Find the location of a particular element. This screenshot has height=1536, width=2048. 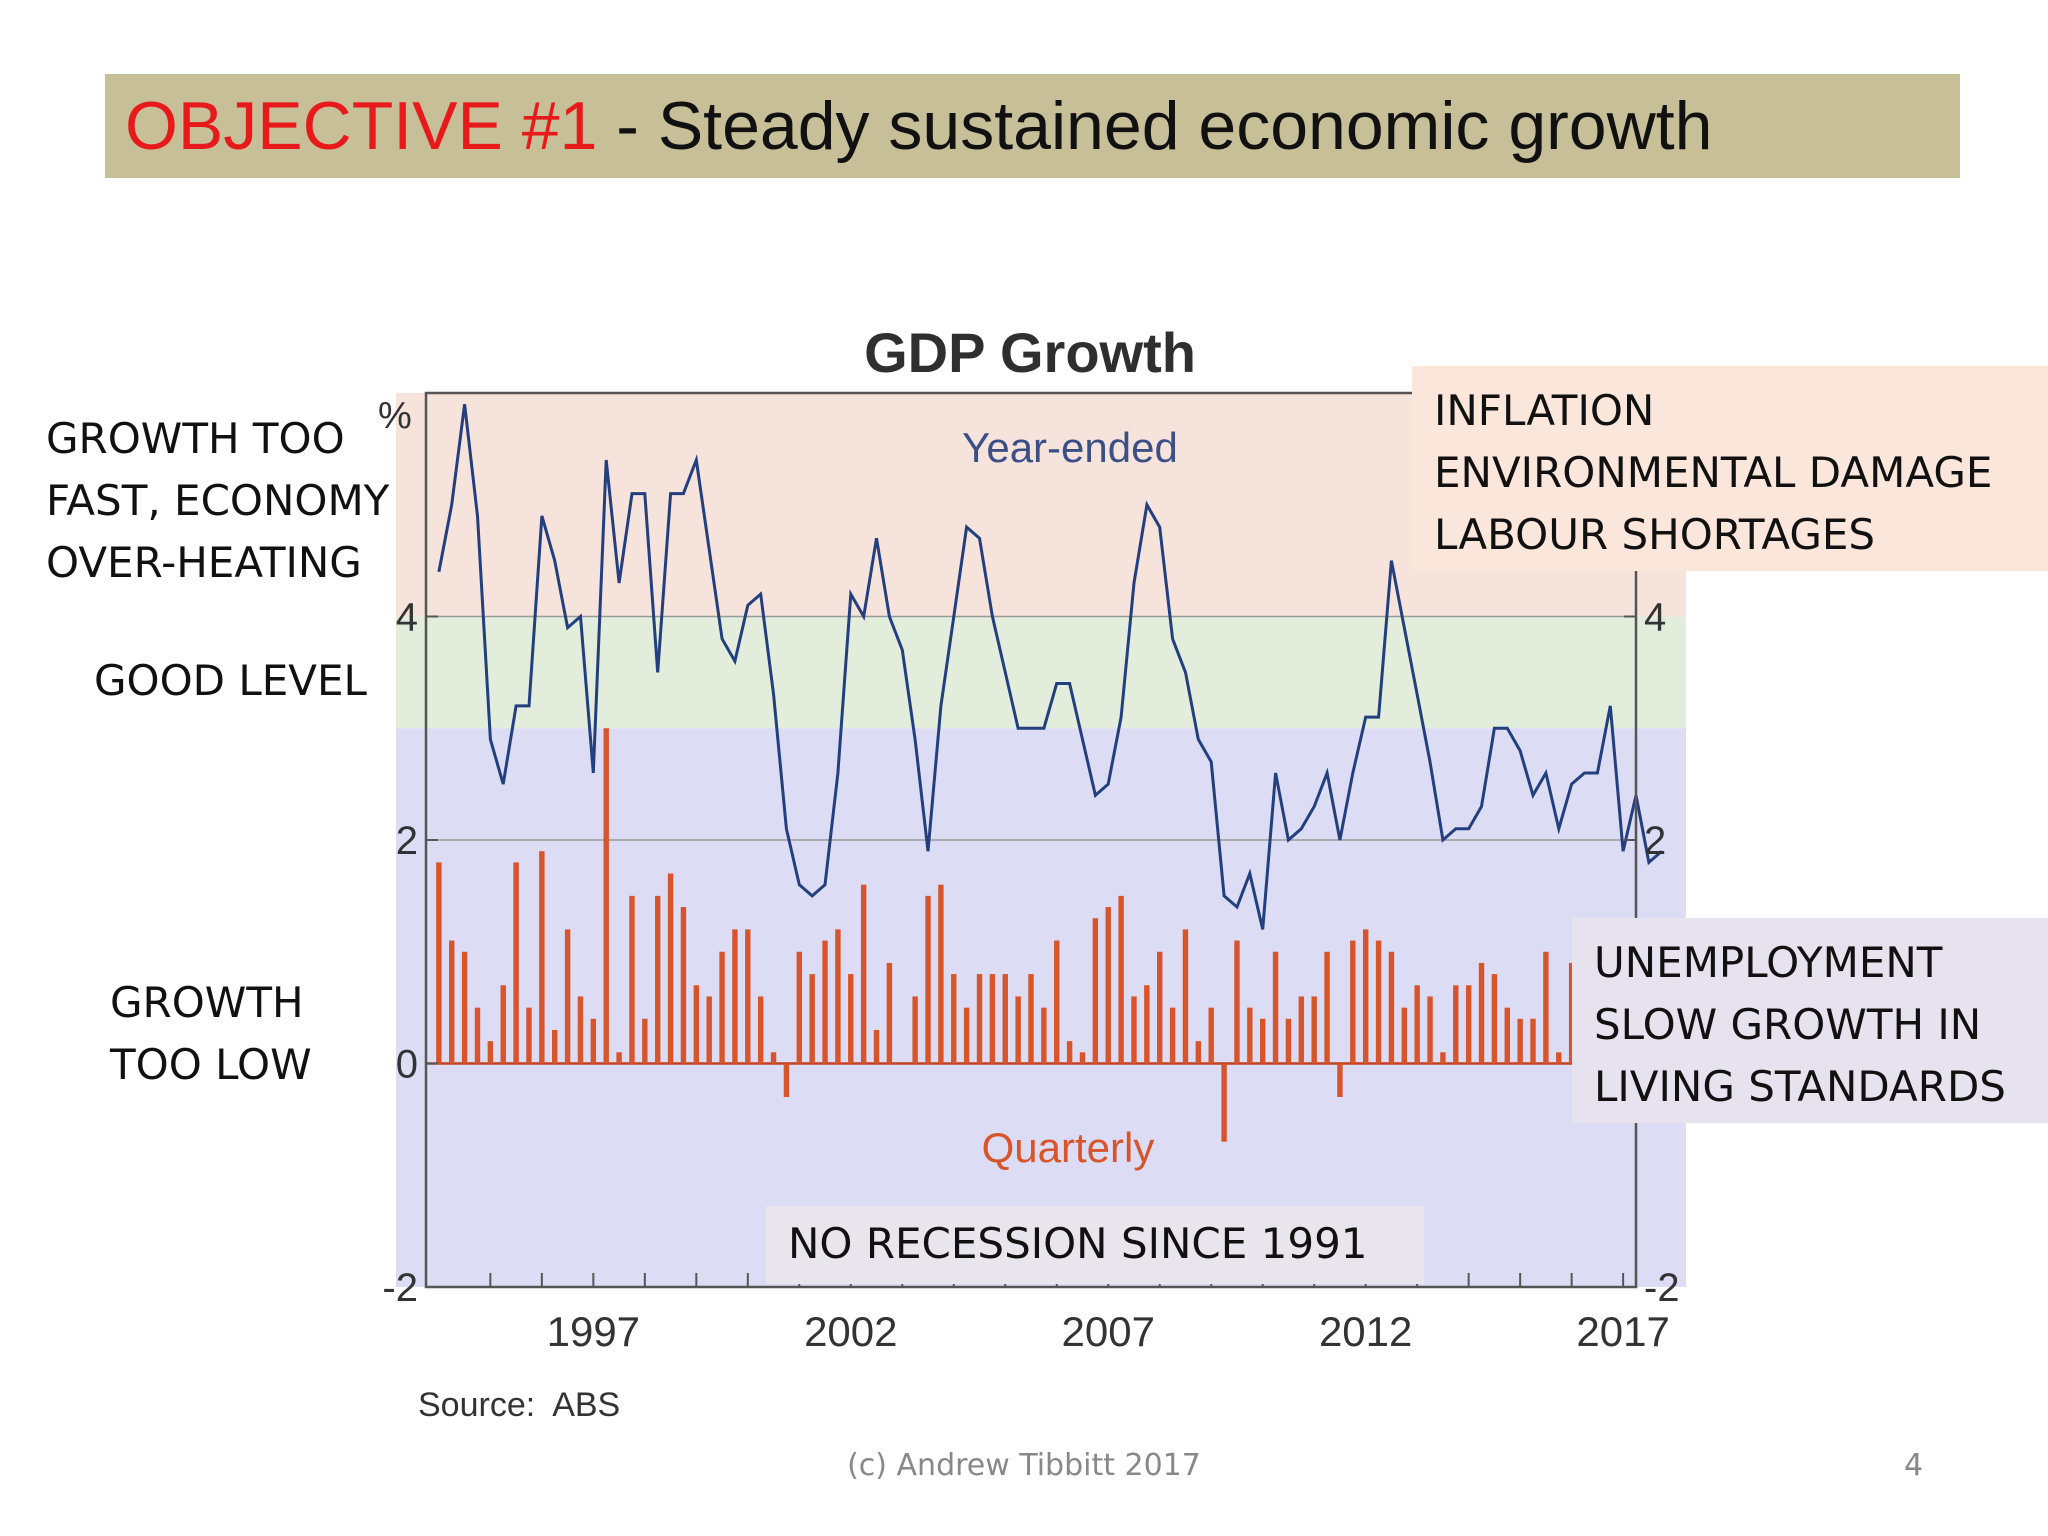

chart-title: GDP Growth is located at coordinates (1030, 352).